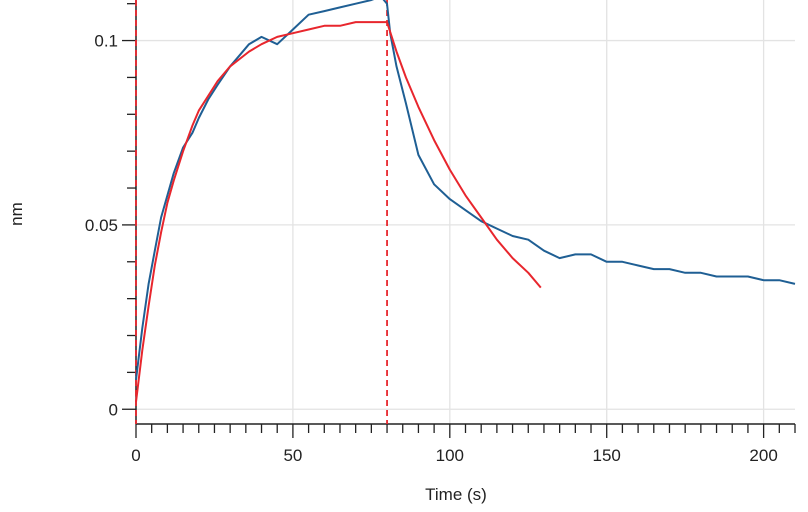 The height and width of the screenshot is (512, 808). What do you see at coordinates (106, 41) in the screenshot?
I see `y-tick-label: 0.1` at bounding box center [106, 41].